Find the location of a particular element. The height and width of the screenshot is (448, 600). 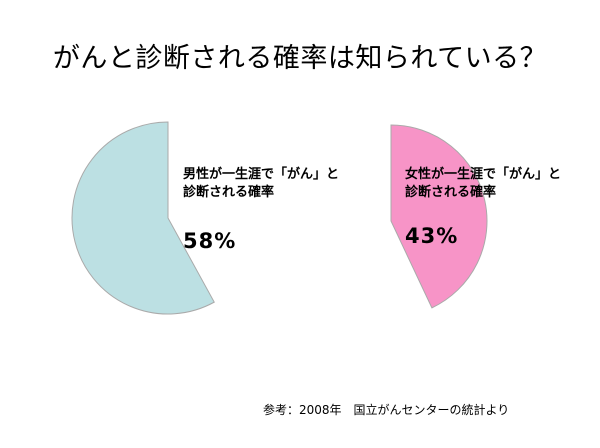

men-caption: 男性が一生涯で「がん」と 診断される確率 is located at coordinates (261, 184).